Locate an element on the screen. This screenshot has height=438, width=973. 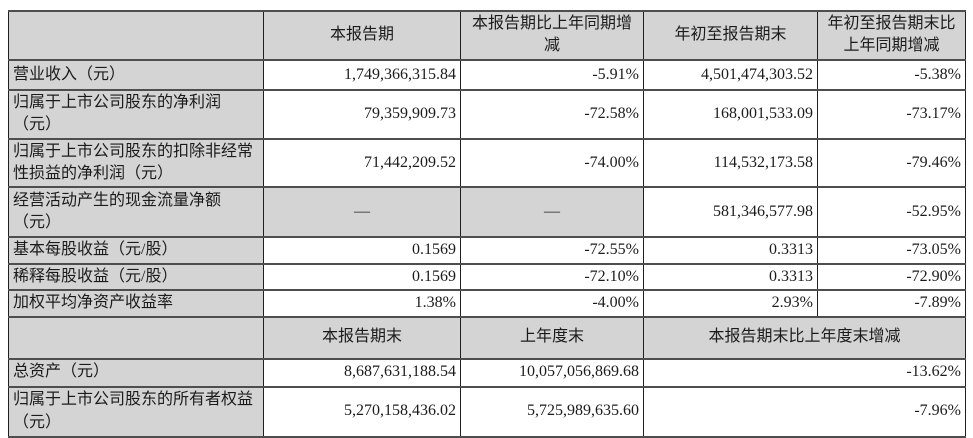
row-label: 营业收入（元） is located at coordinates (136, 74).